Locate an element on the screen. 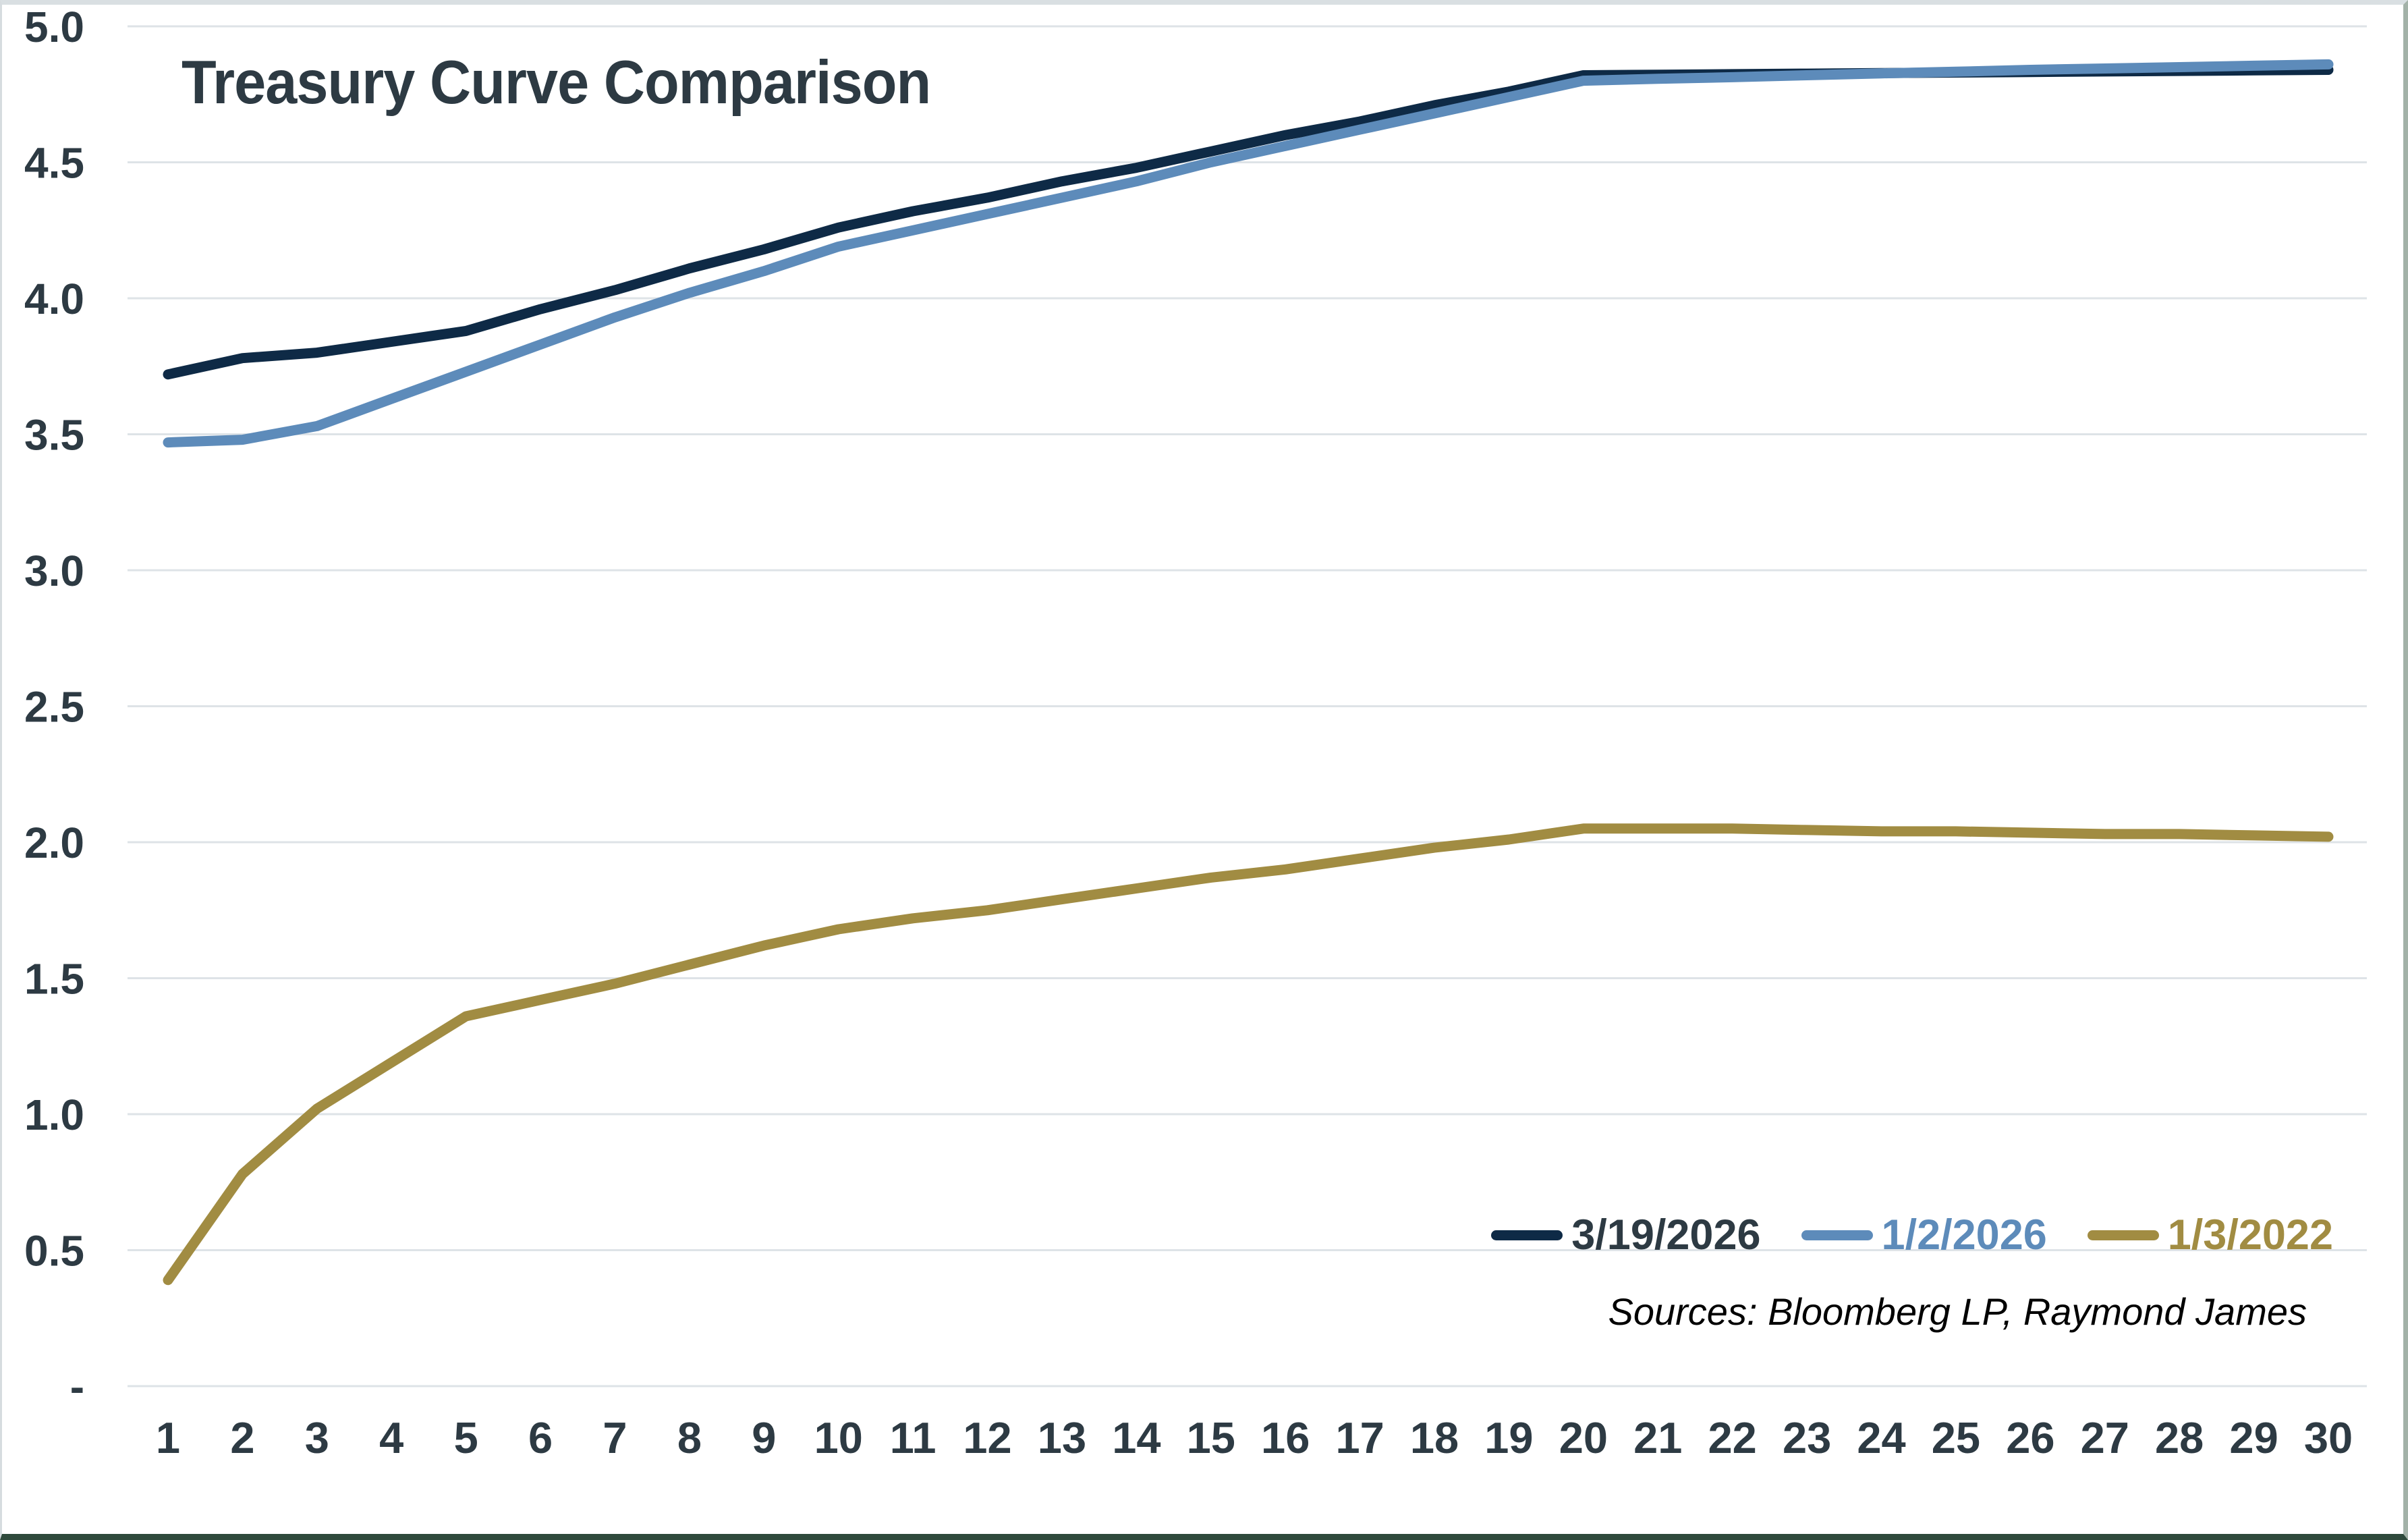 Image resolution: width=2408 pixels, height=1540 pixels. source-note: Sources: Bloomberg LP, Raymond James is located at coordinates (1957, 1311).